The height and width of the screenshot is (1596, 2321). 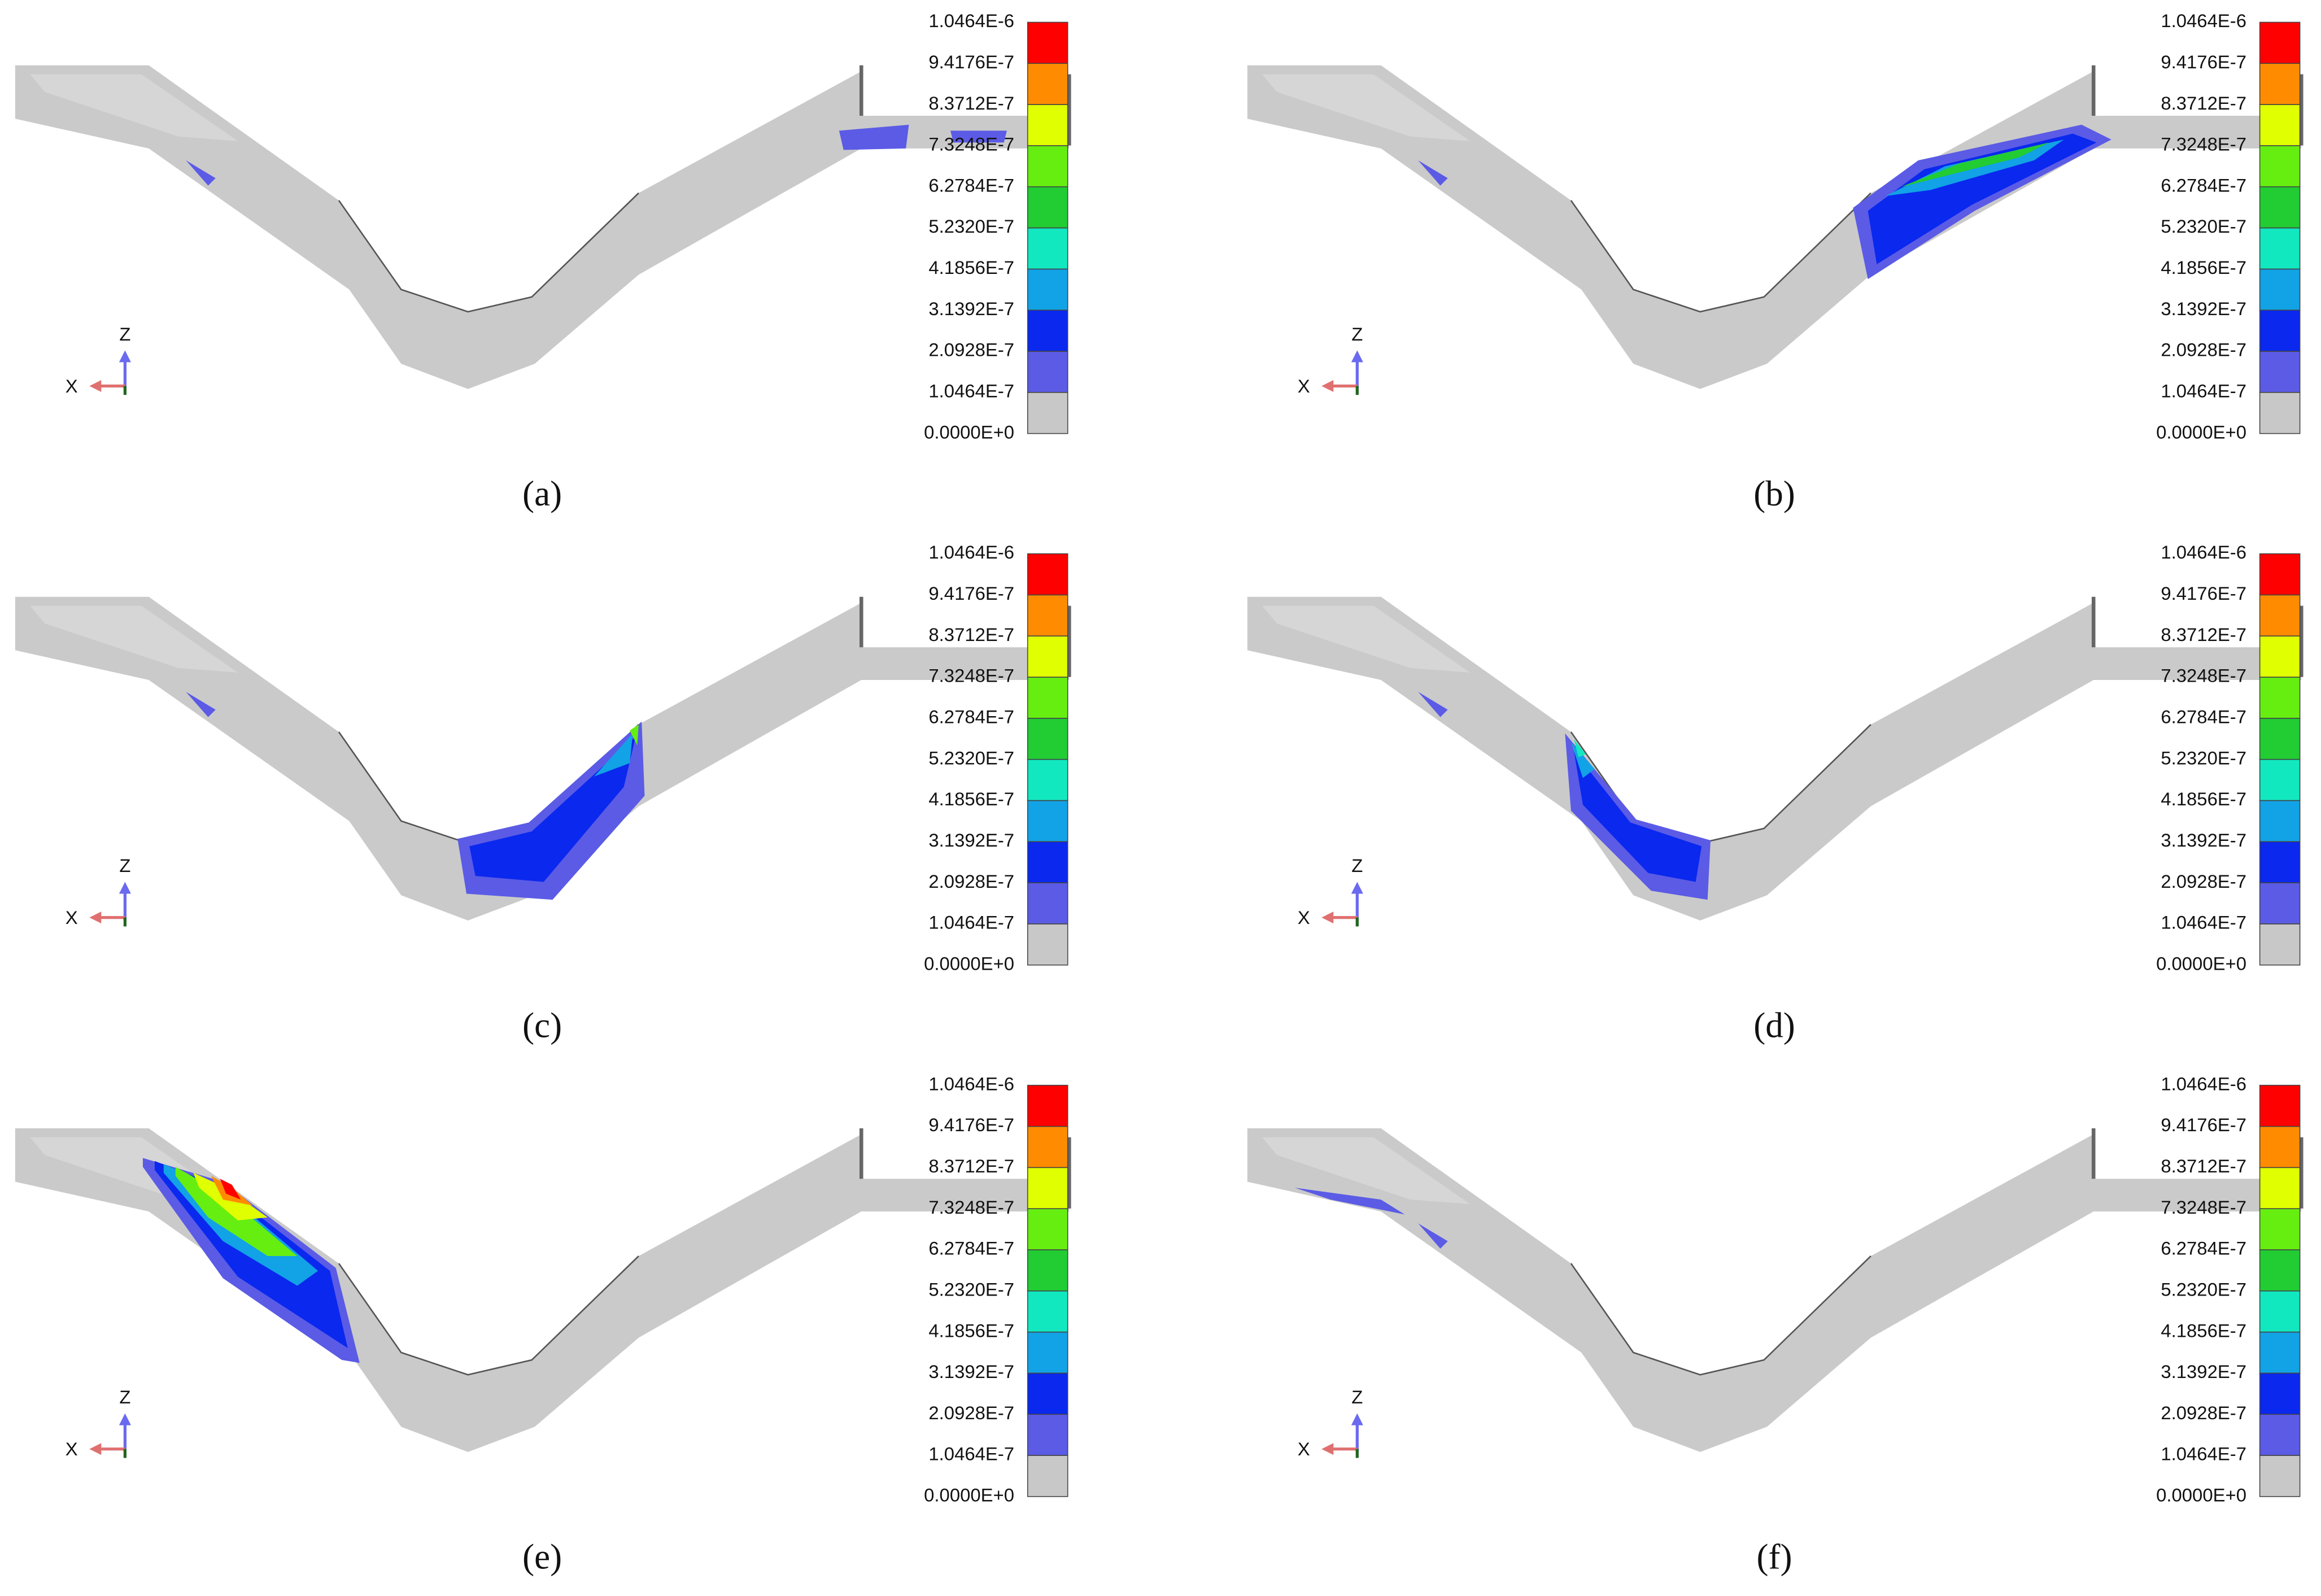 I want to click on panel-label: (e), so click(x=542, y=1556).